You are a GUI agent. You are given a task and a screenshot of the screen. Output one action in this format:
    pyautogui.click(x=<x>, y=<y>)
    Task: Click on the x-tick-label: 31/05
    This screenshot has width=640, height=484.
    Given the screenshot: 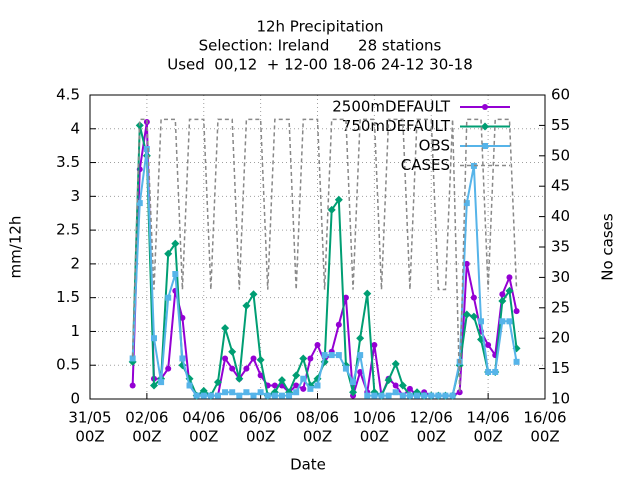 What is the action you would take?
    pyautogui.click(x=89, y=418)
    